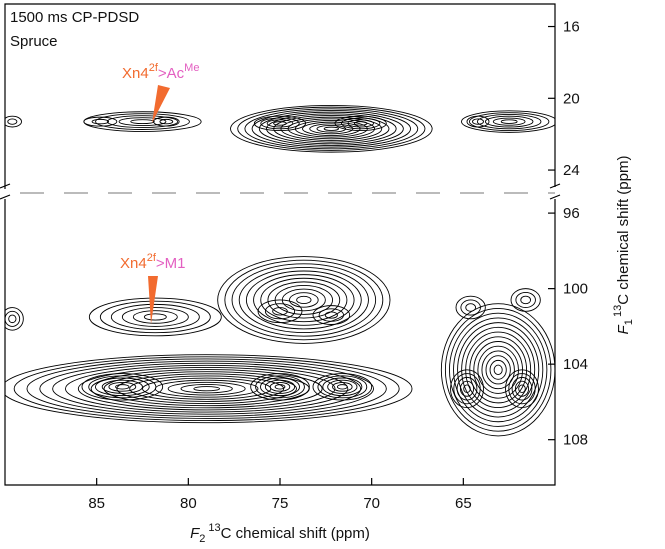 The height and width of the screenshot is (549, 665). I want to click on break-marks, so click(280, 191).